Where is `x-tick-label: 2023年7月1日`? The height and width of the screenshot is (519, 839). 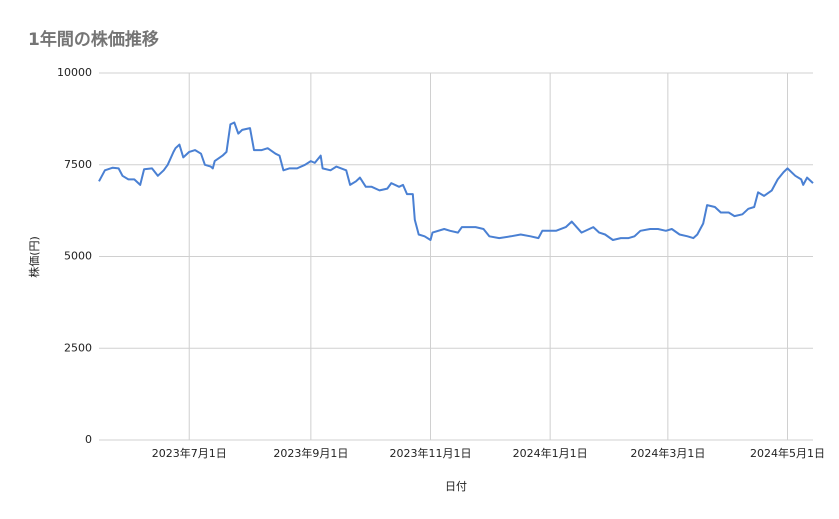
x-tick-label: 2023年7月1日 is located at coordinates (189, 453).